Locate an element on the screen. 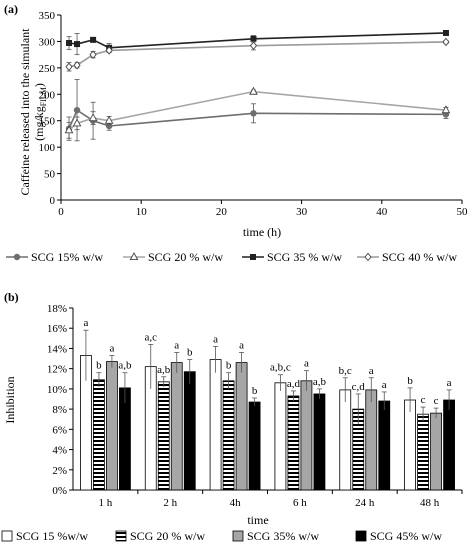 This screenshot has width=473, height=550. y-tick-label: 12% is located at coordinates (57, 370).